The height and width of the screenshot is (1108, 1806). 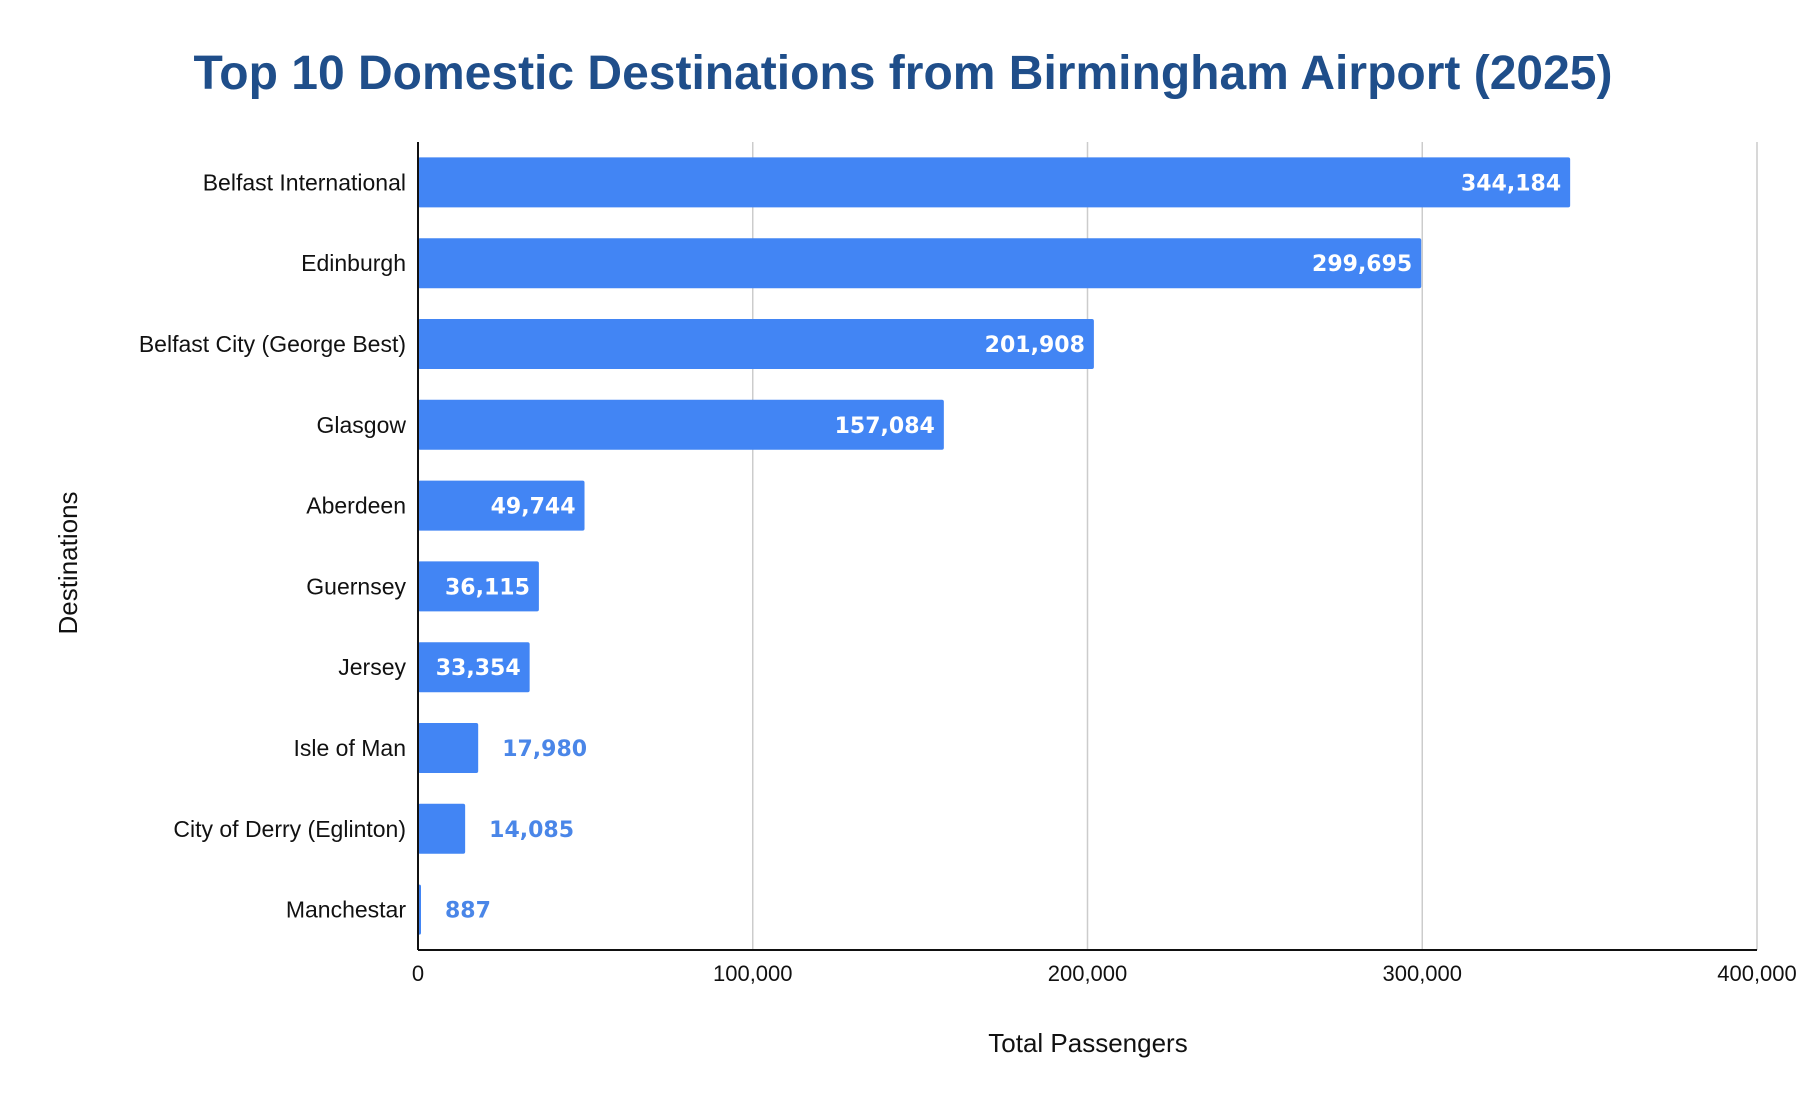 I want to click on category-label: Belfast City (George Best), so click(x=272, y=344).